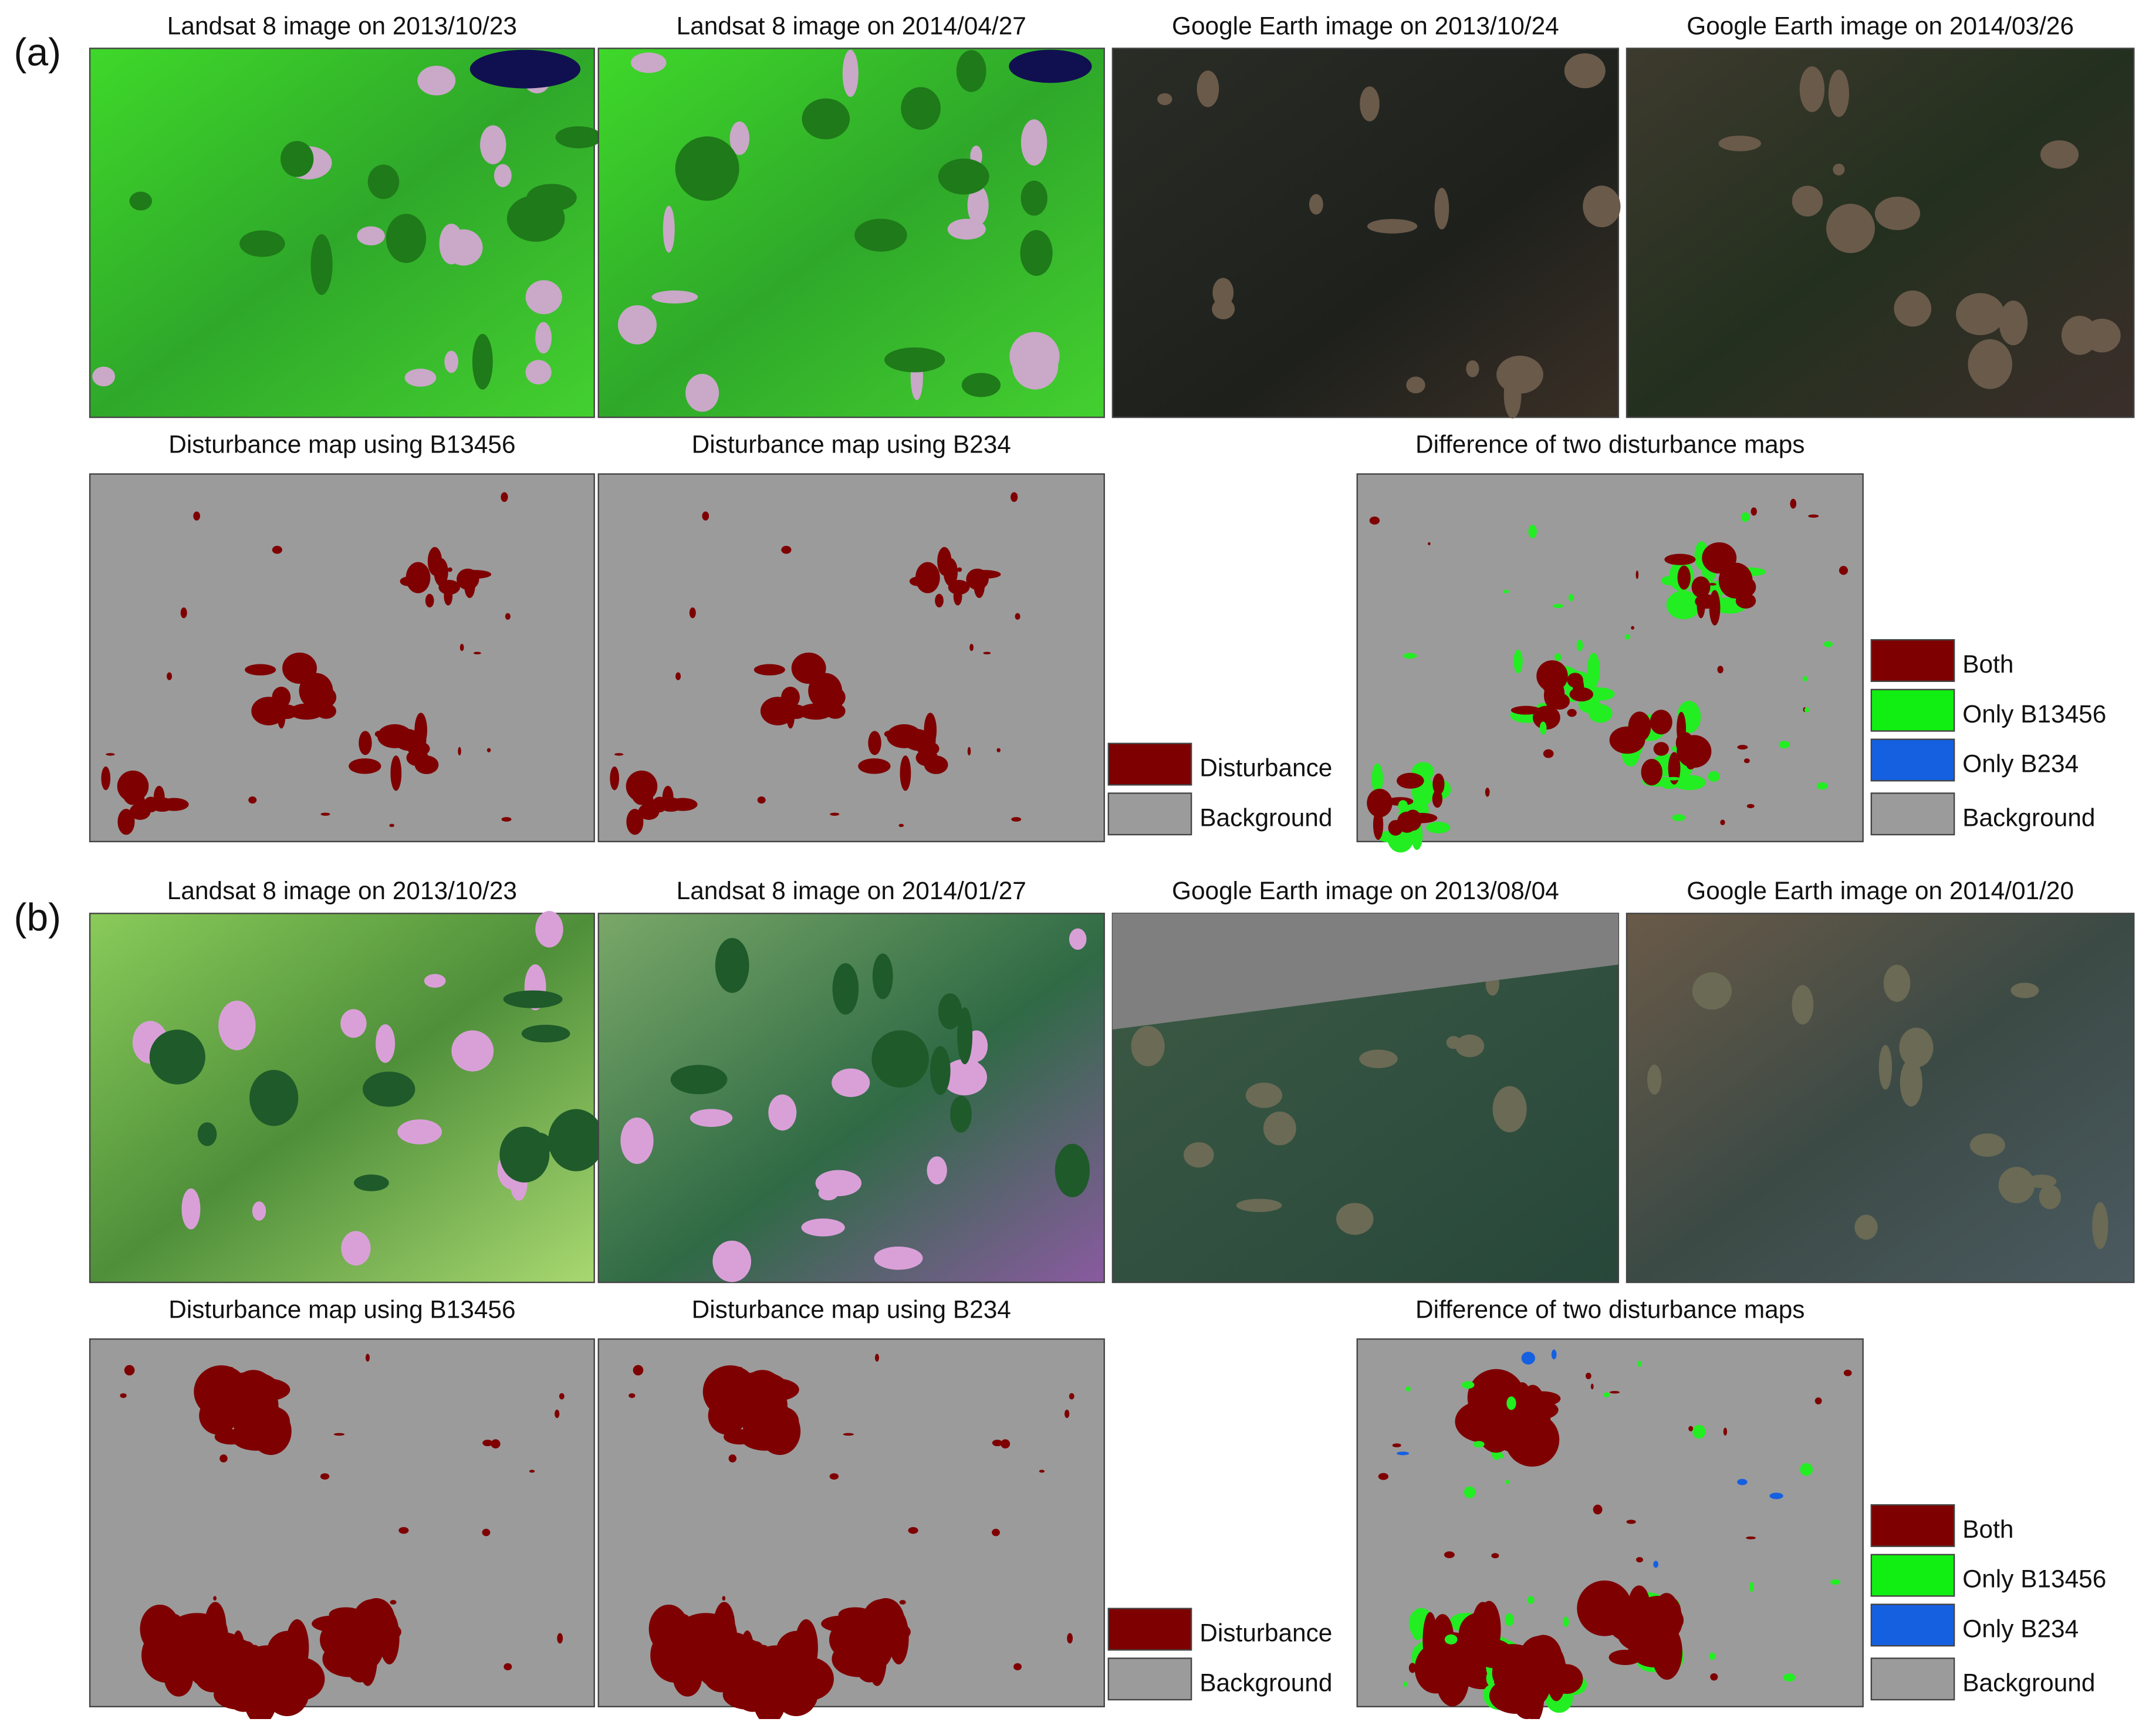 This screenshot has height=1722, width=2156. What do you see at coordinates (2020, 1629) in the screenshot?
I see `legend-label: Only B234` at bounding box center [2020, 1629].